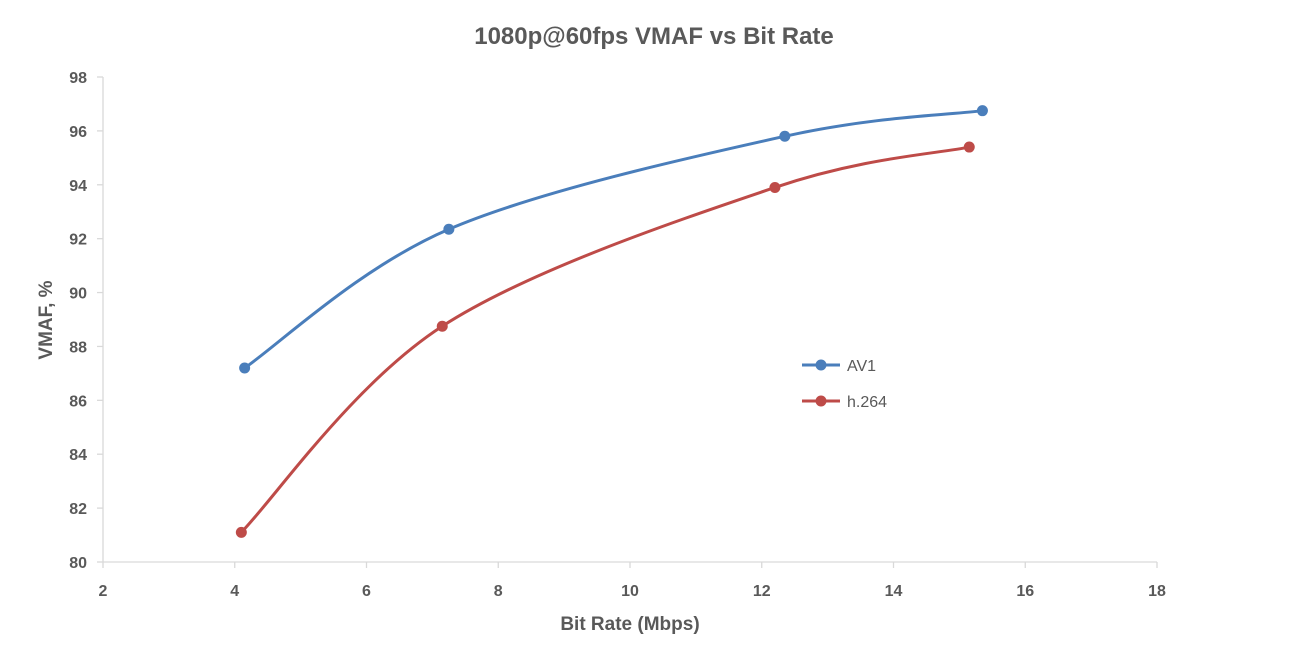  I want to click on x-tick-label: 12, so click(762, 591).